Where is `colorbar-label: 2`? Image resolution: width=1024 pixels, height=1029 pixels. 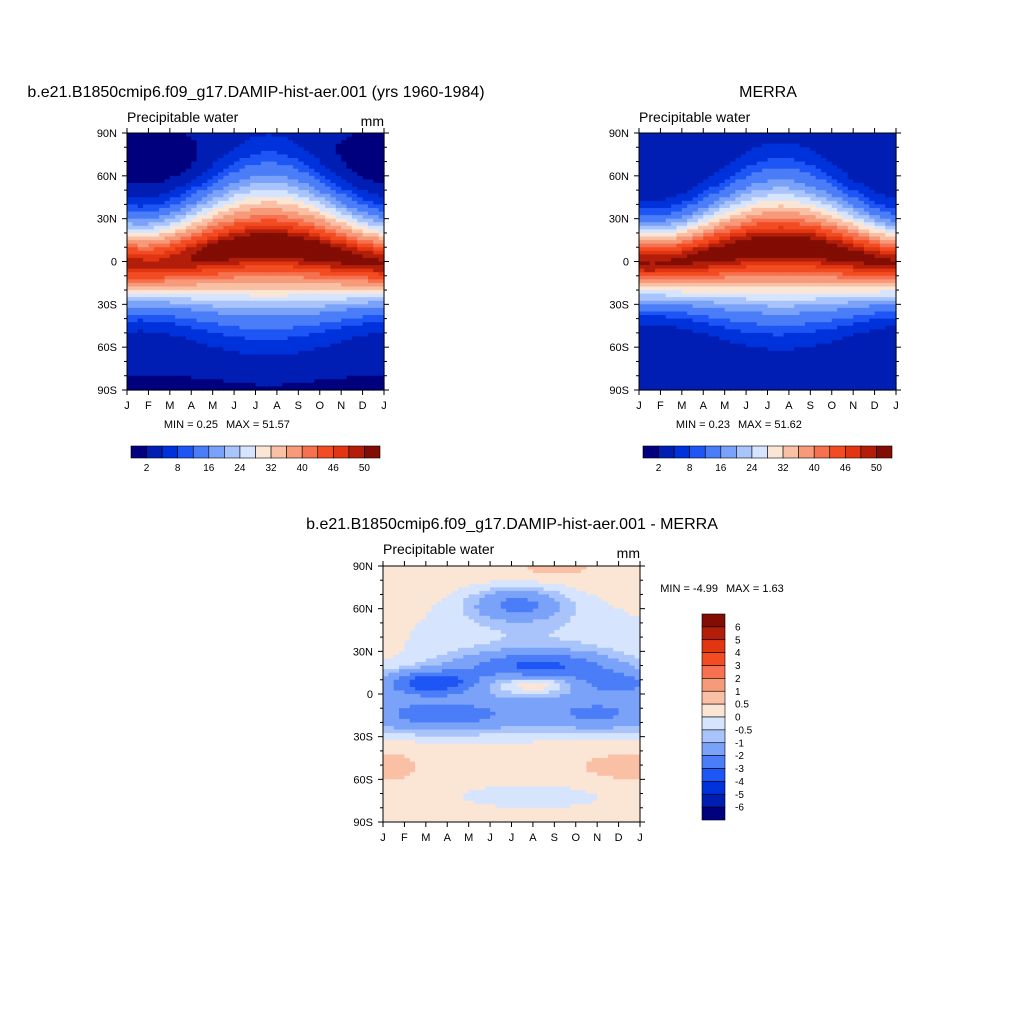 colorbar-label: 2 is located at coordinates (147, 468).